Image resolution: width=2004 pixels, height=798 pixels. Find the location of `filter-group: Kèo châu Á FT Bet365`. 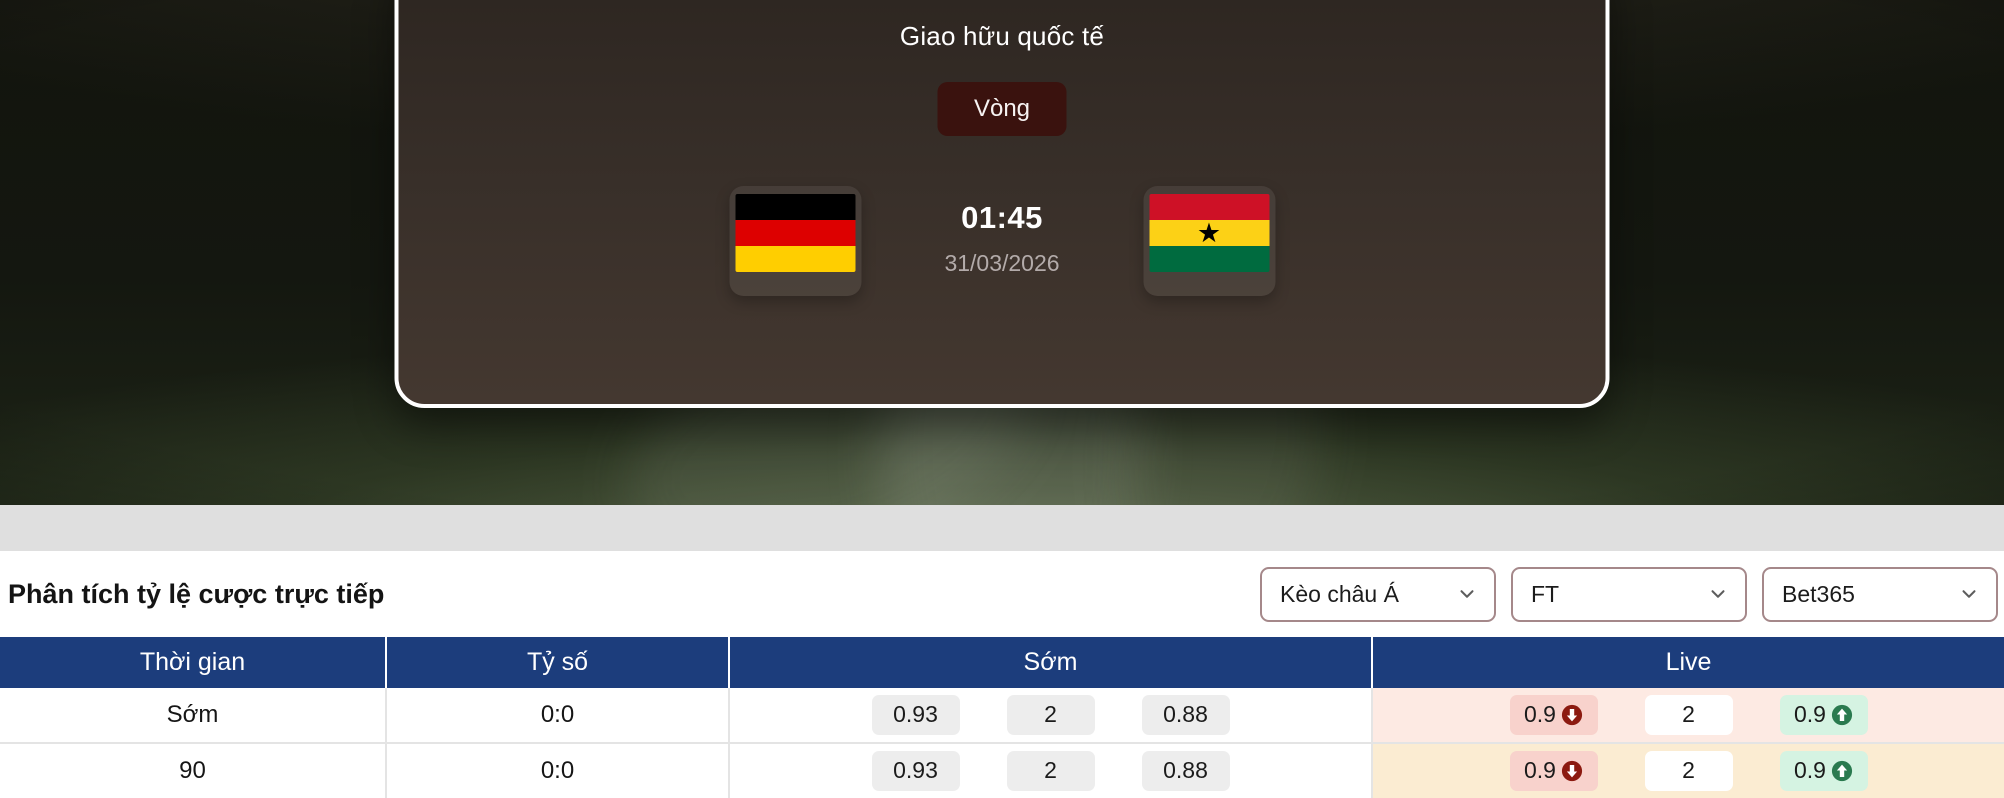

filter-group: Kèo châu Á FT Bet365 is located at coordinates (1629, 594).